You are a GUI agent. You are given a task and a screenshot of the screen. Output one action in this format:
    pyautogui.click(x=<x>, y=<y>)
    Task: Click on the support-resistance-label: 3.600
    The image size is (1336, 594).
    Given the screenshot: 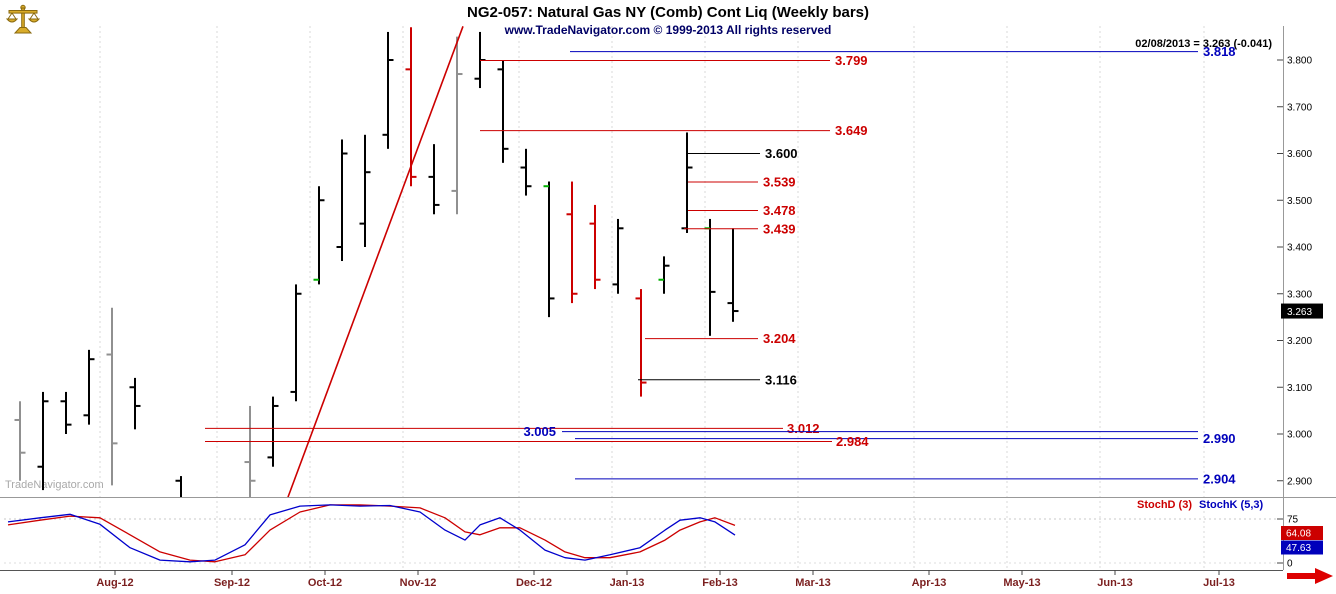 What is the action you would take?
    pyautogui.click(x=781, y=153)
    